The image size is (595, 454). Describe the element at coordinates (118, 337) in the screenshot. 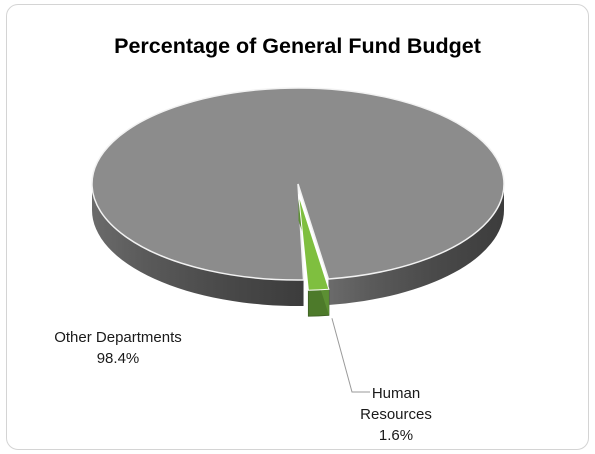

I see `data-label-other-departments-name: Other Departments` at that location.